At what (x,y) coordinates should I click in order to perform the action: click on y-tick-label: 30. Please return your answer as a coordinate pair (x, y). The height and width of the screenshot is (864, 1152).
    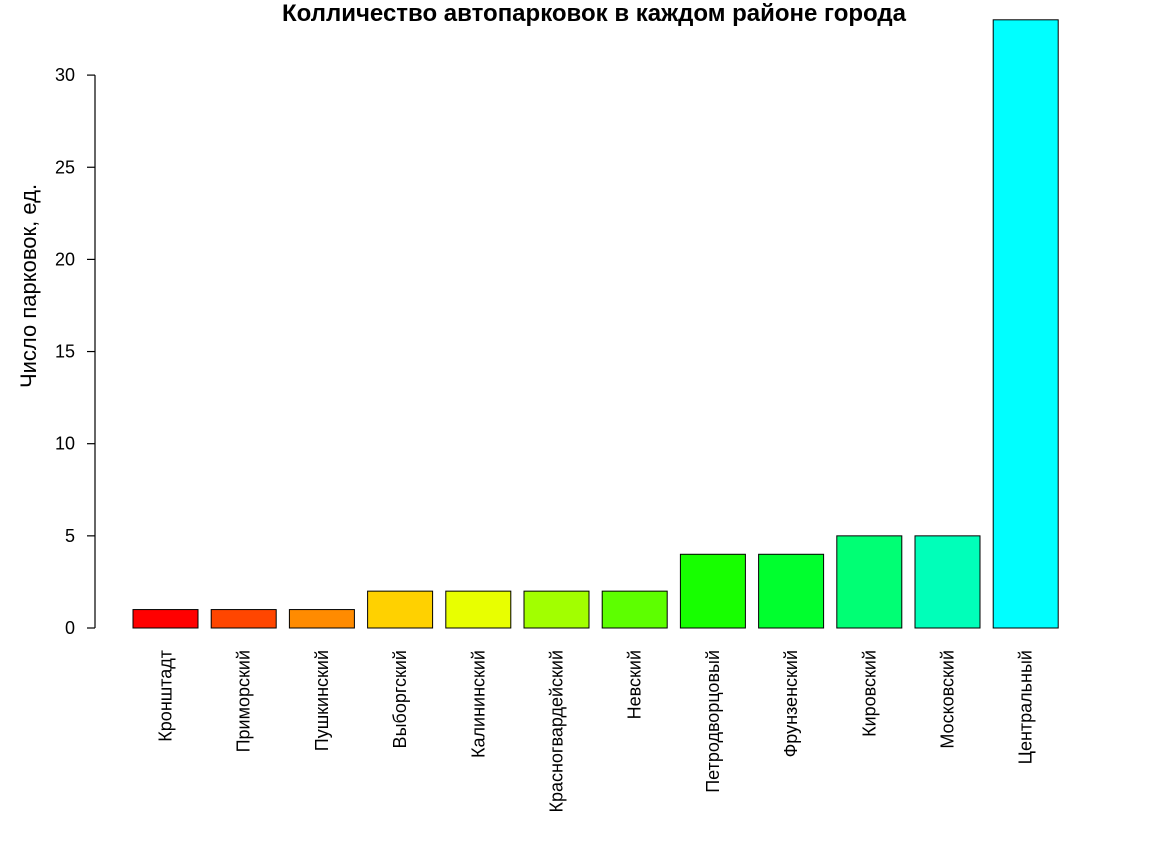
    Looking at the image, I should click on (65, 75).